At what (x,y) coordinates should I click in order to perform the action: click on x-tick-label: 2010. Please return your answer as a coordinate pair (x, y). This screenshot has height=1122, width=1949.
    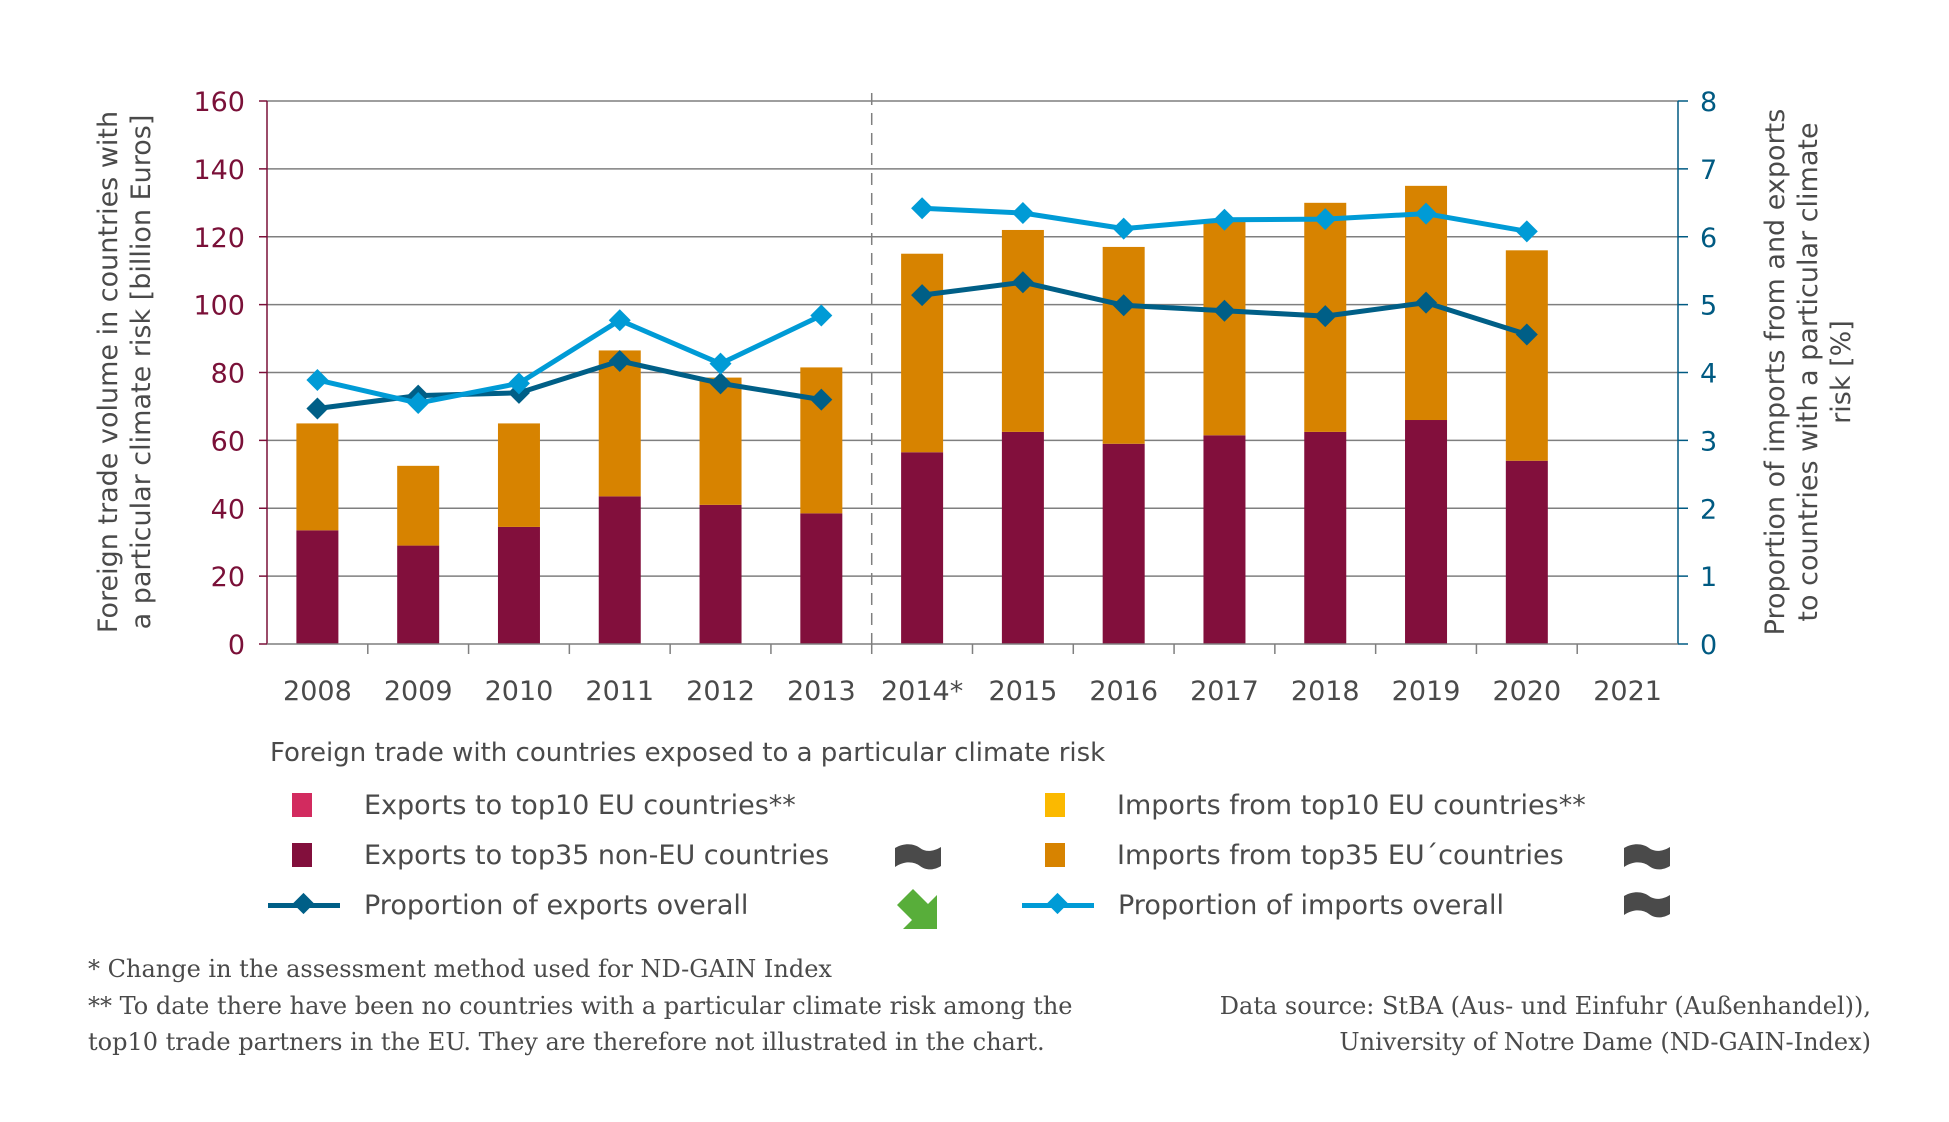
    Looking at the image, I should click on (519, 691).